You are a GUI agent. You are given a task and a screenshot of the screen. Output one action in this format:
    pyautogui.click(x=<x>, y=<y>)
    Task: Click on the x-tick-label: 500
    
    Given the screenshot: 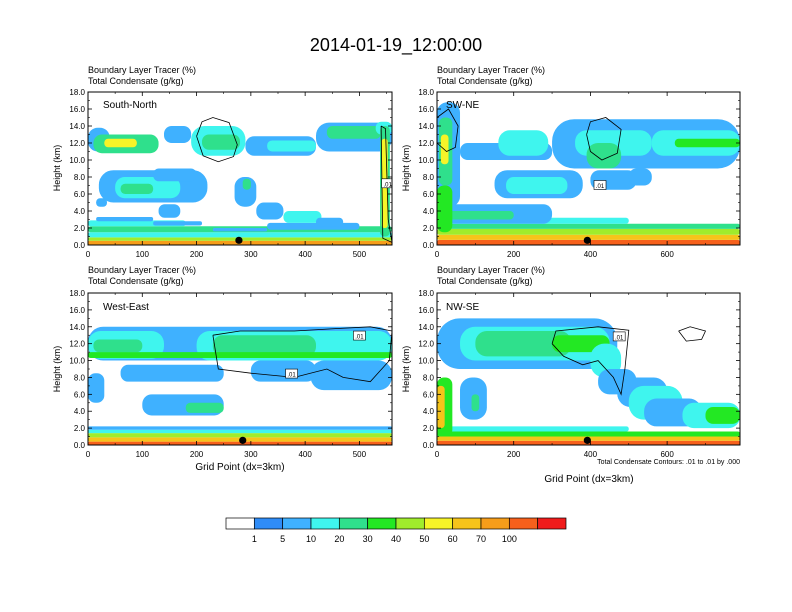 What is the action you would take?
    pyautogui.click(x=360, y=254)
    